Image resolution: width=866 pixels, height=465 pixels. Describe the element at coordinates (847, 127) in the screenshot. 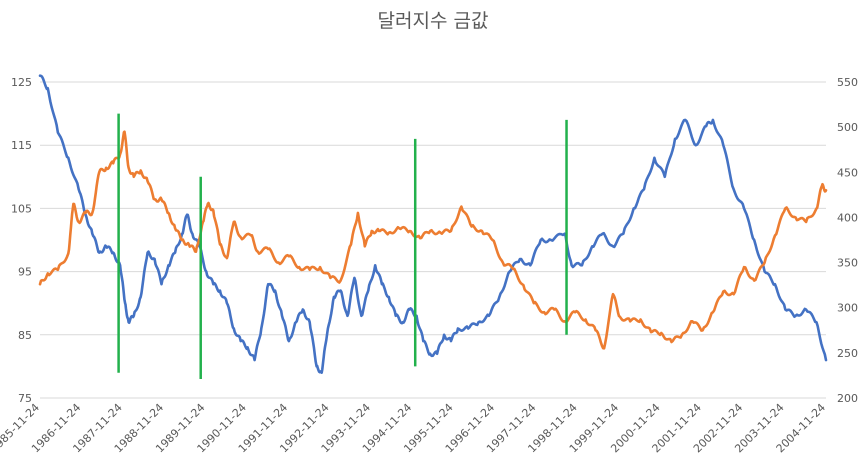

I see `y-right-tick-label: 500` at that location.